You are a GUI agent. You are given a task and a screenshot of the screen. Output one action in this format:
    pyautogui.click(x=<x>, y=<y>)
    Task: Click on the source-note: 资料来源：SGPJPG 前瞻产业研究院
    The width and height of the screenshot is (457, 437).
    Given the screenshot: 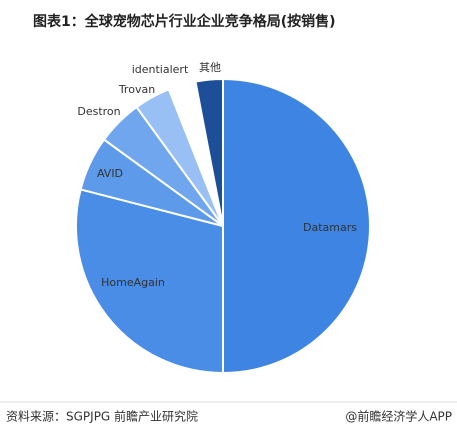 What is the action you would take?
    pyautogui.click(x=102, y=416)
    